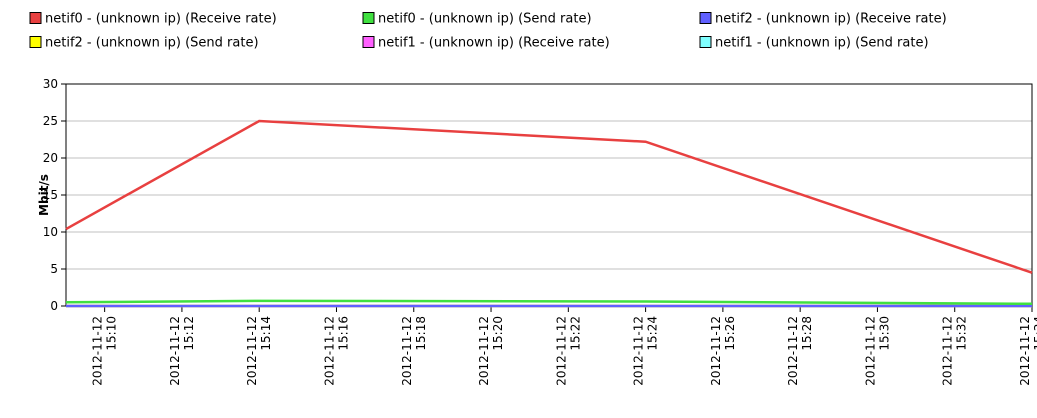  I want to click on x-tick-time: 15:34, so click(1034, 333).